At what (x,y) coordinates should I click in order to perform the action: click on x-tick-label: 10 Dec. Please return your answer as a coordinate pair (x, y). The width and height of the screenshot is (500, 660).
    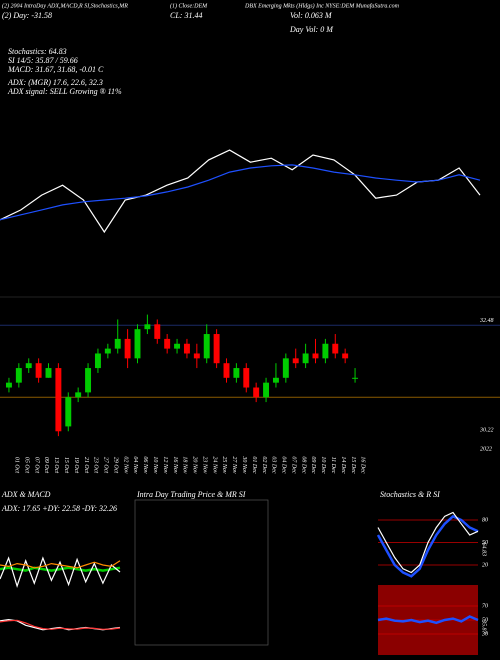
    Looking at the image, I should click on (323, 464).